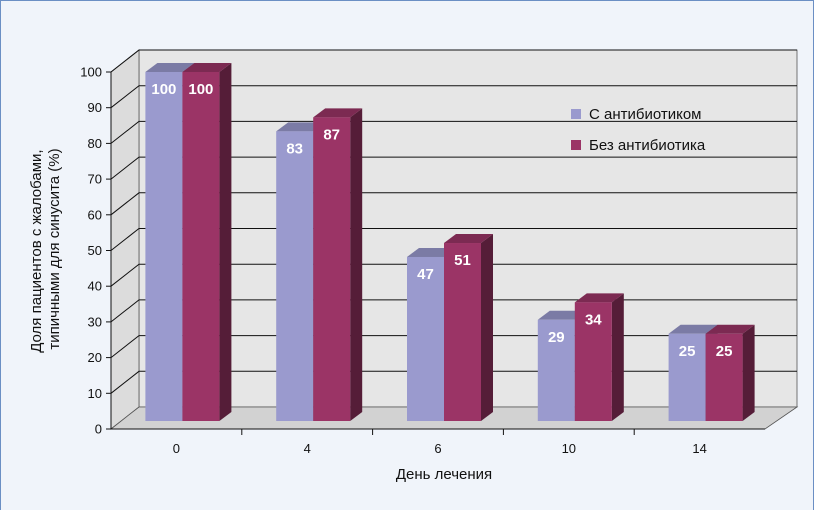  What do you see at coordinates (95, 321) in the screenshot?
I see `y-tick-label: 30` at bounding box center [95, 321].